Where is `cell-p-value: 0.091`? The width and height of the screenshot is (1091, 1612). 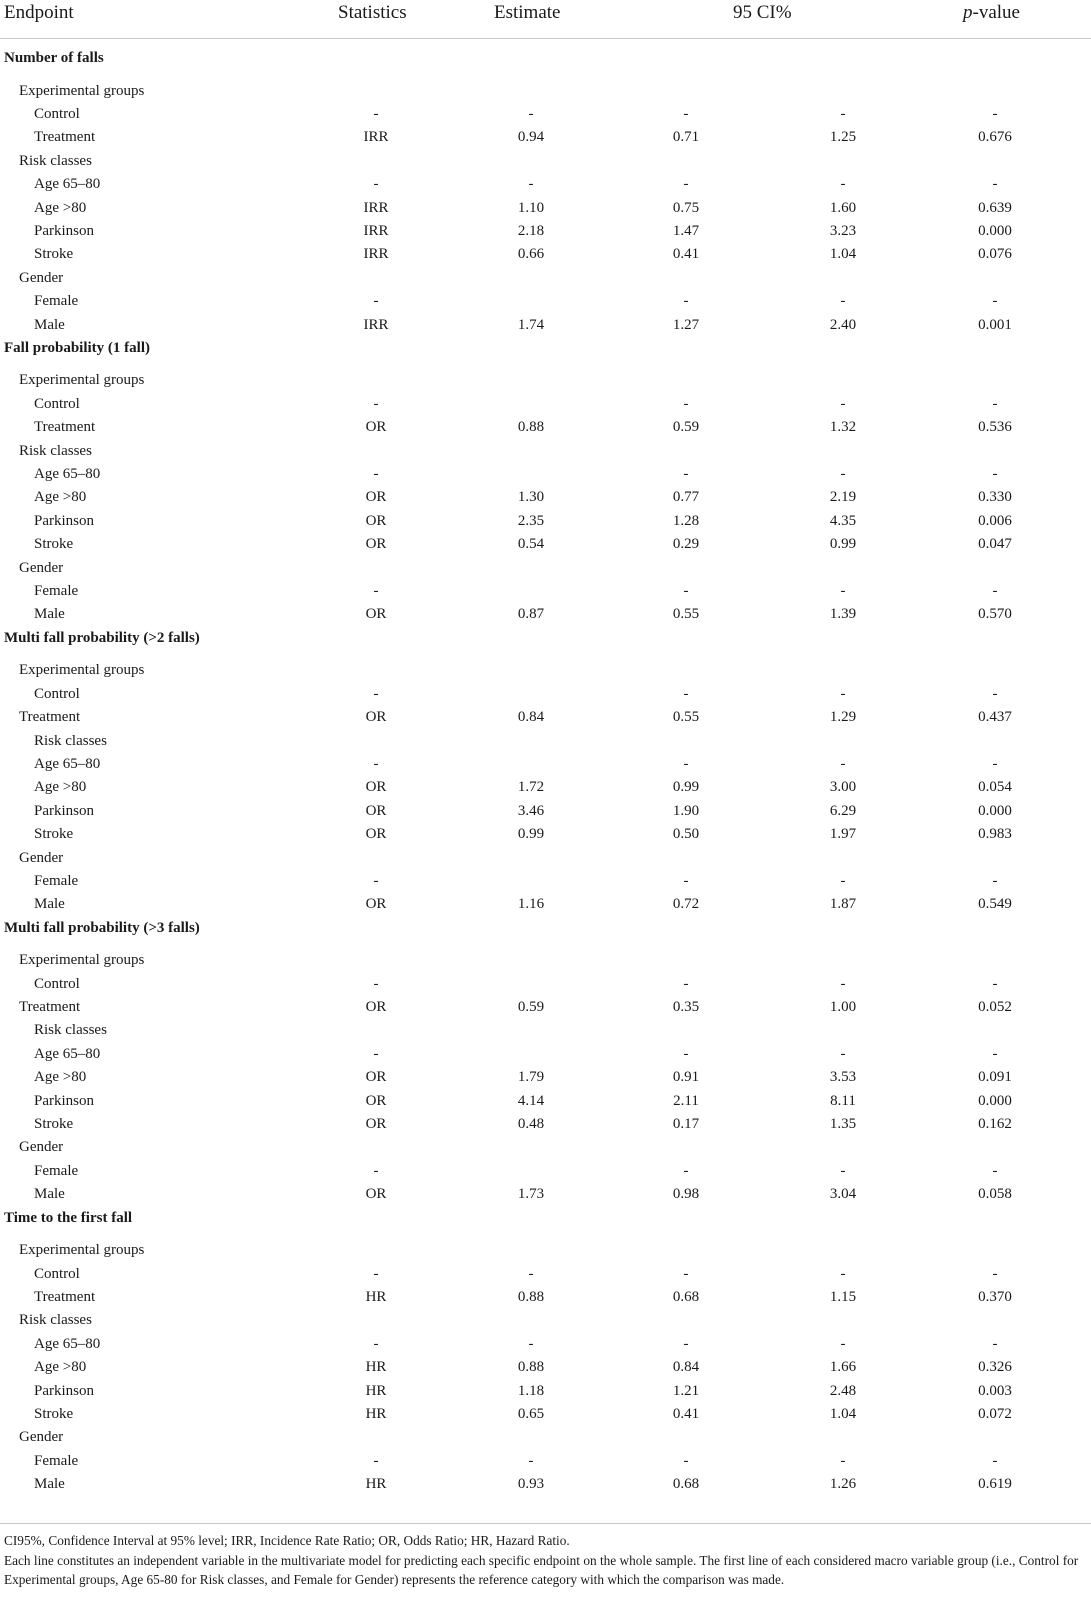 cell-p-value: 0.091 is located at coordinates (995, 1077).